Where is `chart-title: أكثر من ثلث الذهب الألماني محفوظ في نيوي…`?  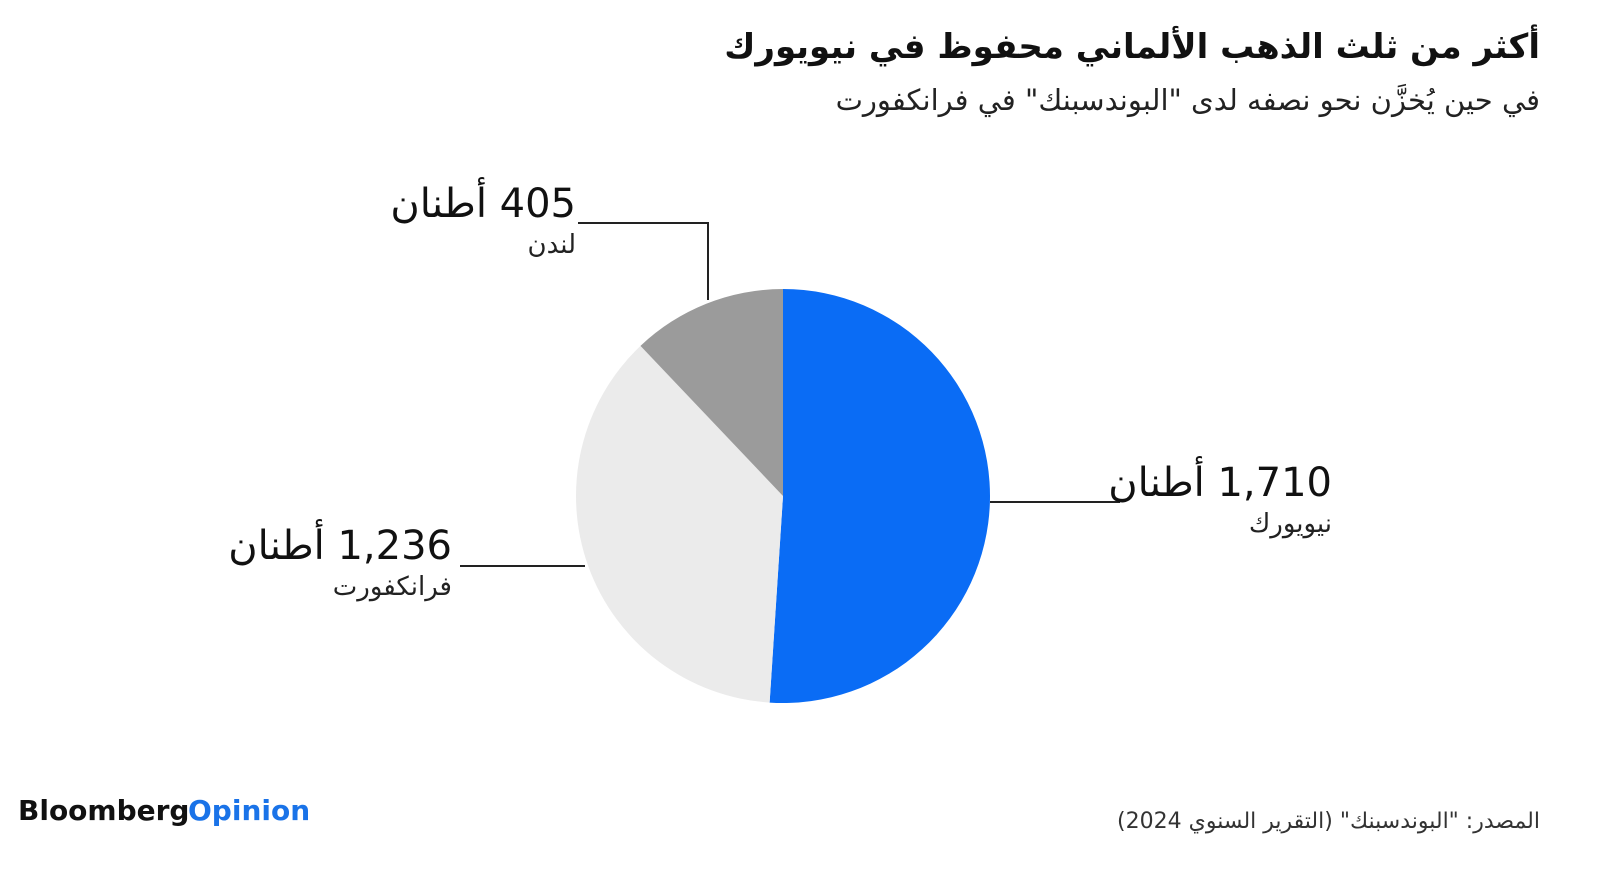
chart-title: أكثر من ثلث الذهب الألماني محفوظ في نيوي… is located at coordinates (1132, 45).